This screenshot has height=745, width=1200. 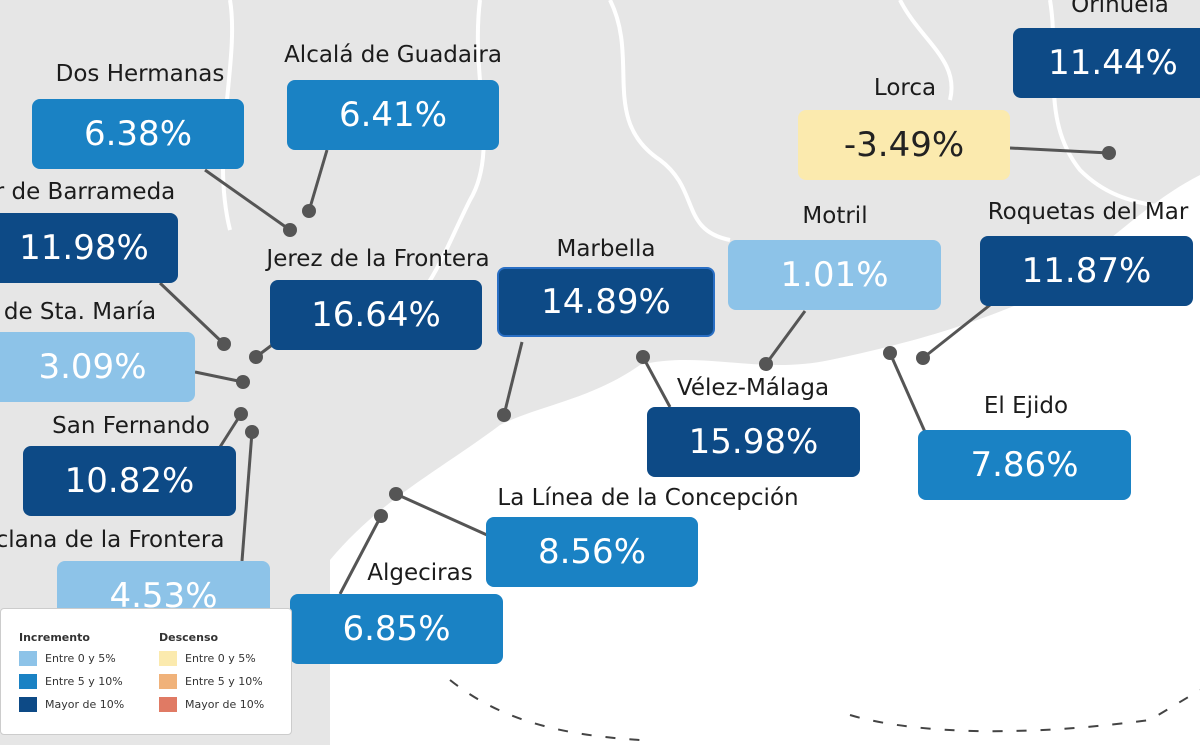 I want to click on value-box: 11.87%, so click(x=1086, y=271).